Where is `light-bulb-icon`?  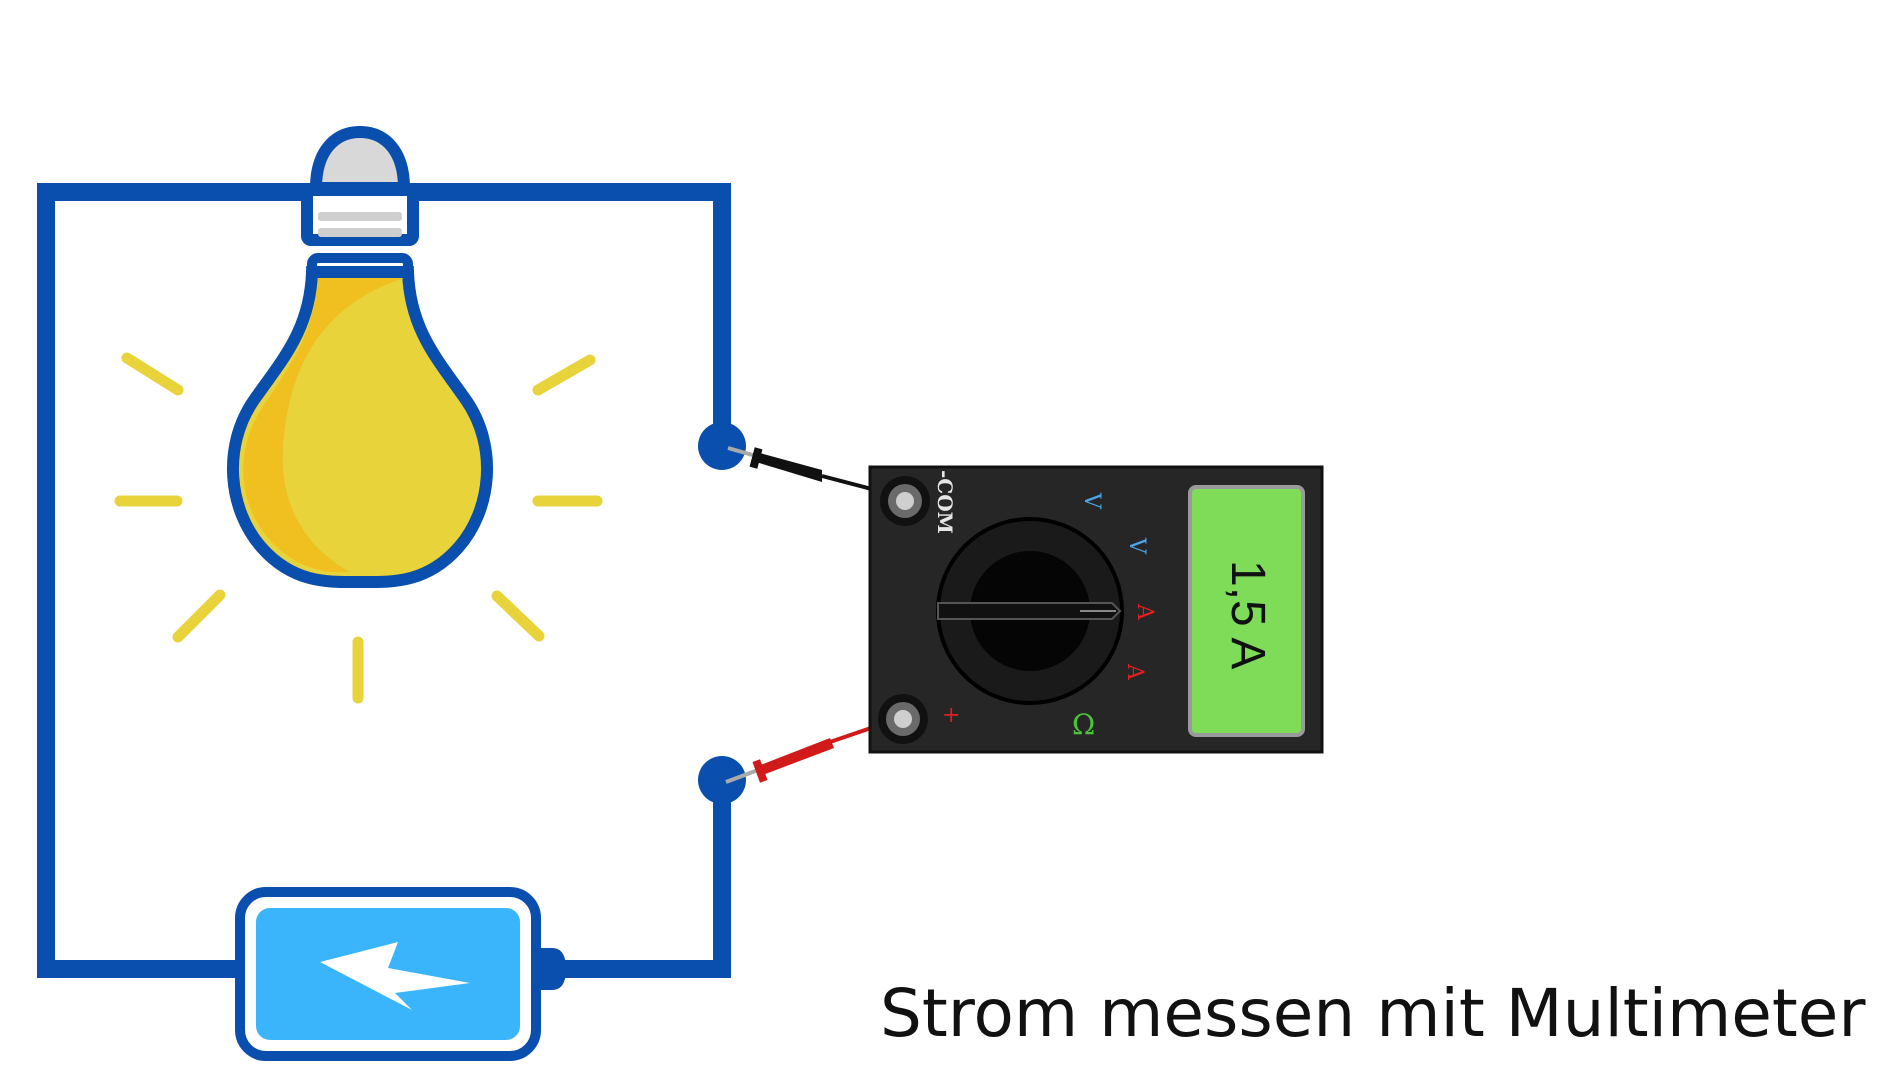 light-bulb-icon is located at coordinates (358, 414).